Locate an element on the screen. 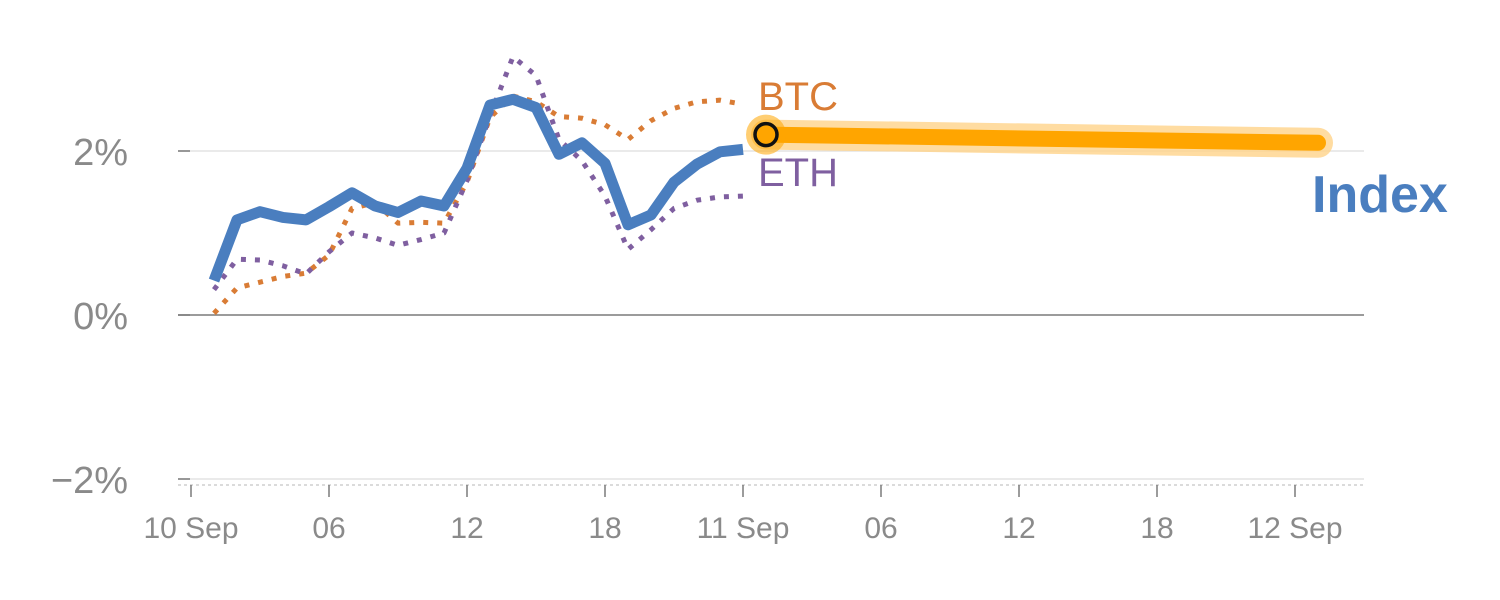 The width and height of the screenshot is (1500, 600). eth-label: ETH is located at coordinates (798, 173).